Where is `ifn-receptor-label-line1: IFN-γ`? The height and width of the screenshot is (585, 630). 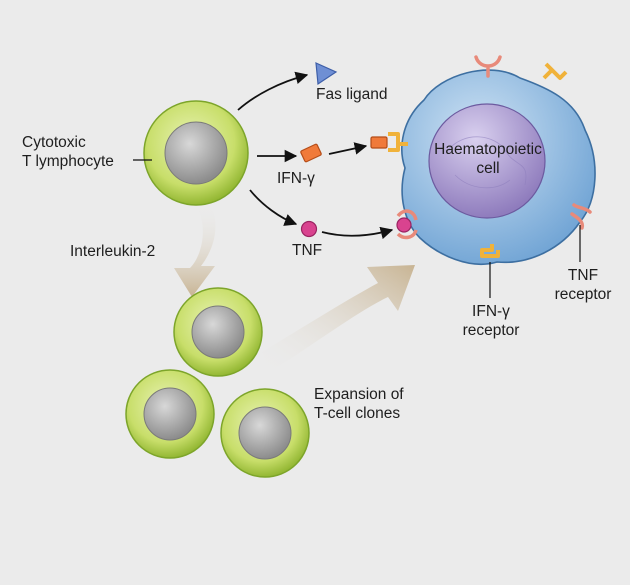 ifn-receptor-label-line1: IFN-γ is located at coordinates (491, 311).